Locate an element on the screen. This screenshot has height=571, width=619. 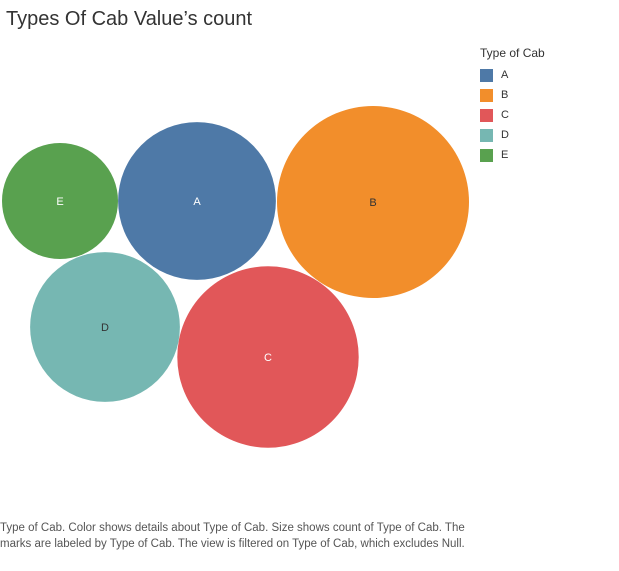
bubble-label-d: D is located at coordinates (105, 328).